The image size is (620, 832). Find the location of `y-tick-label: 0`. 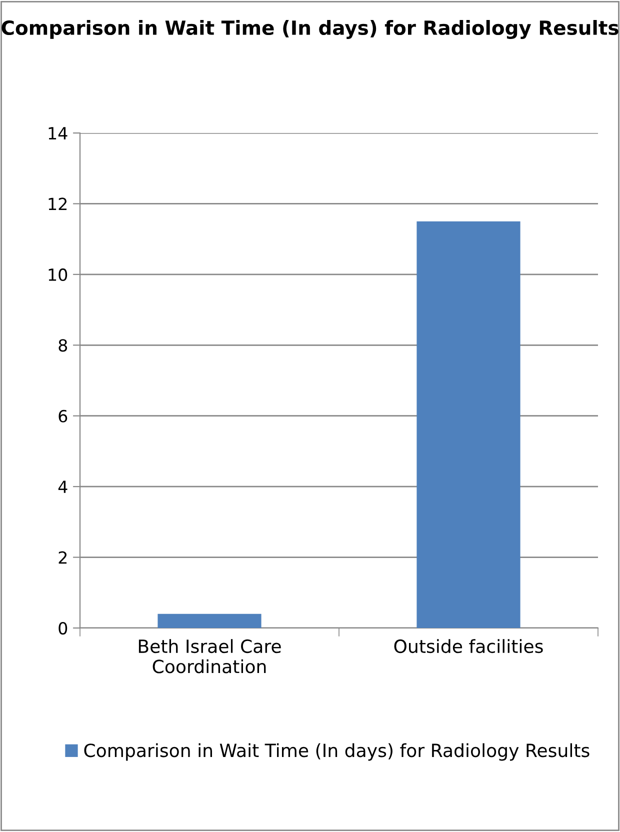

y-tick-label: 0 is located at coordinates (63, 628).